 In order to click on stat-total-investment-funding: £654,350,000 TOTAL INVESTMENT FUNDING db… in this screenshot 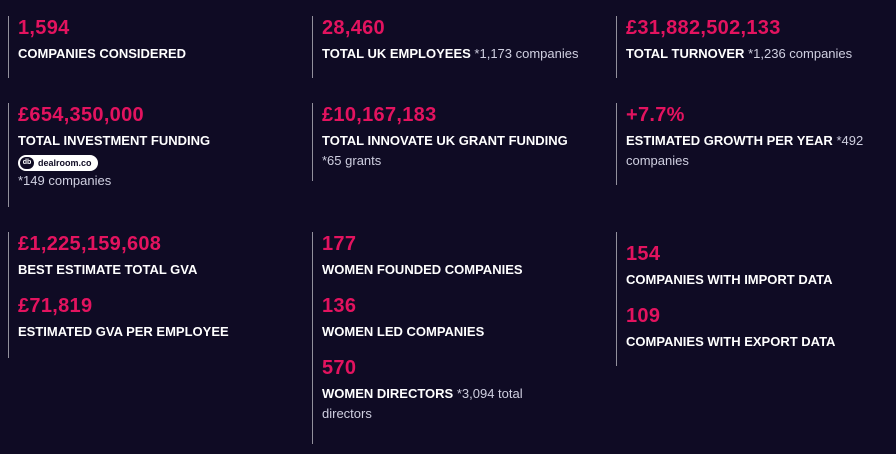, I will do `click(153, 155)`.